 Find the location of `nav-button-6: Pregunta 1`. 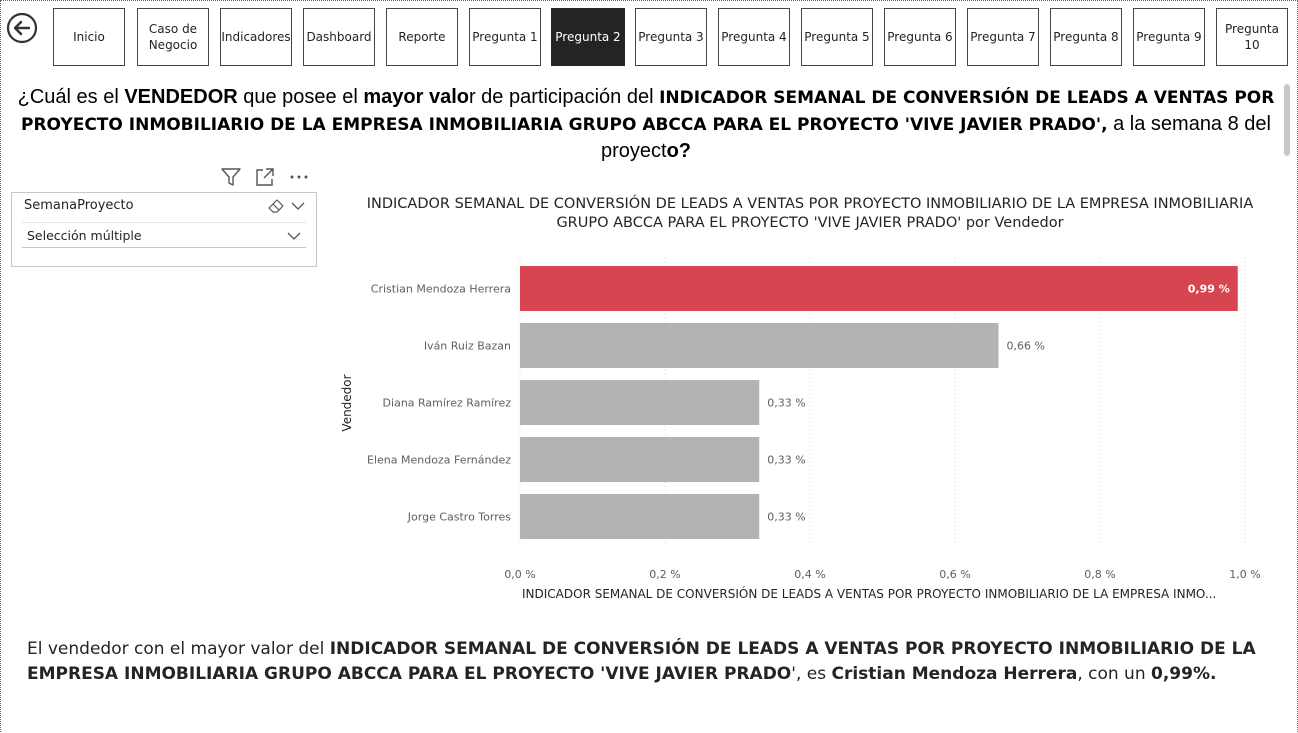

nav-button-6: Pregunta 1 is located at coordinates (505, 37).